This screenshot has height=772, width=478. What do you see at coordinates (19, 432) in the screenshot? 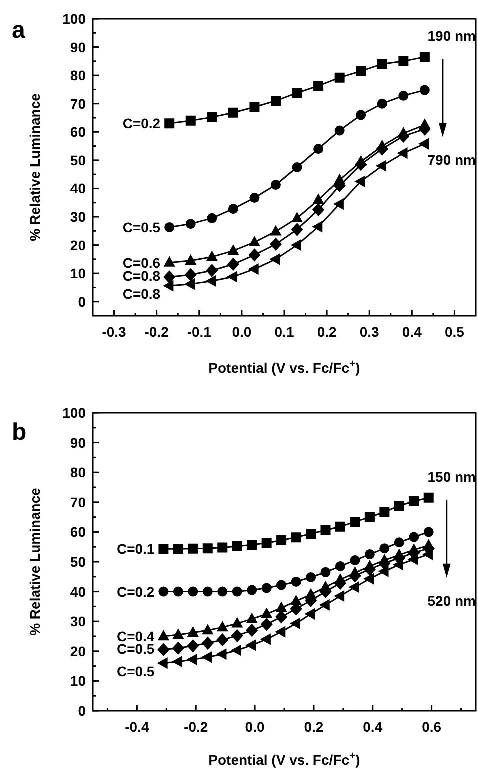
I see `chart-title: b` at bounding box center [19, 432].